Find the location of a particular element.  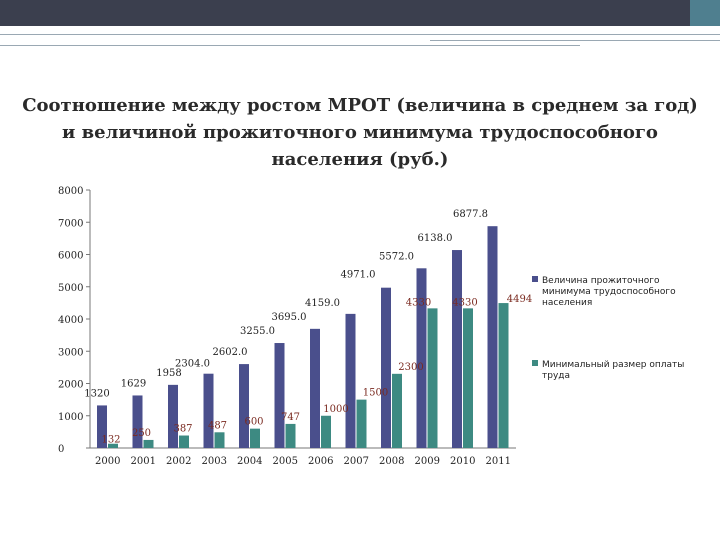

y-tick-label: 4000 is located at coordinates (70, 320).